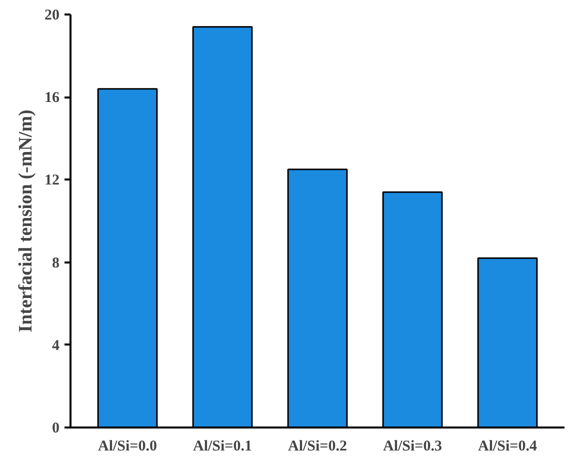  Describe the element at coordinates (56, 263) in the screenshot. I see `y-tick-label: 8` at that location.